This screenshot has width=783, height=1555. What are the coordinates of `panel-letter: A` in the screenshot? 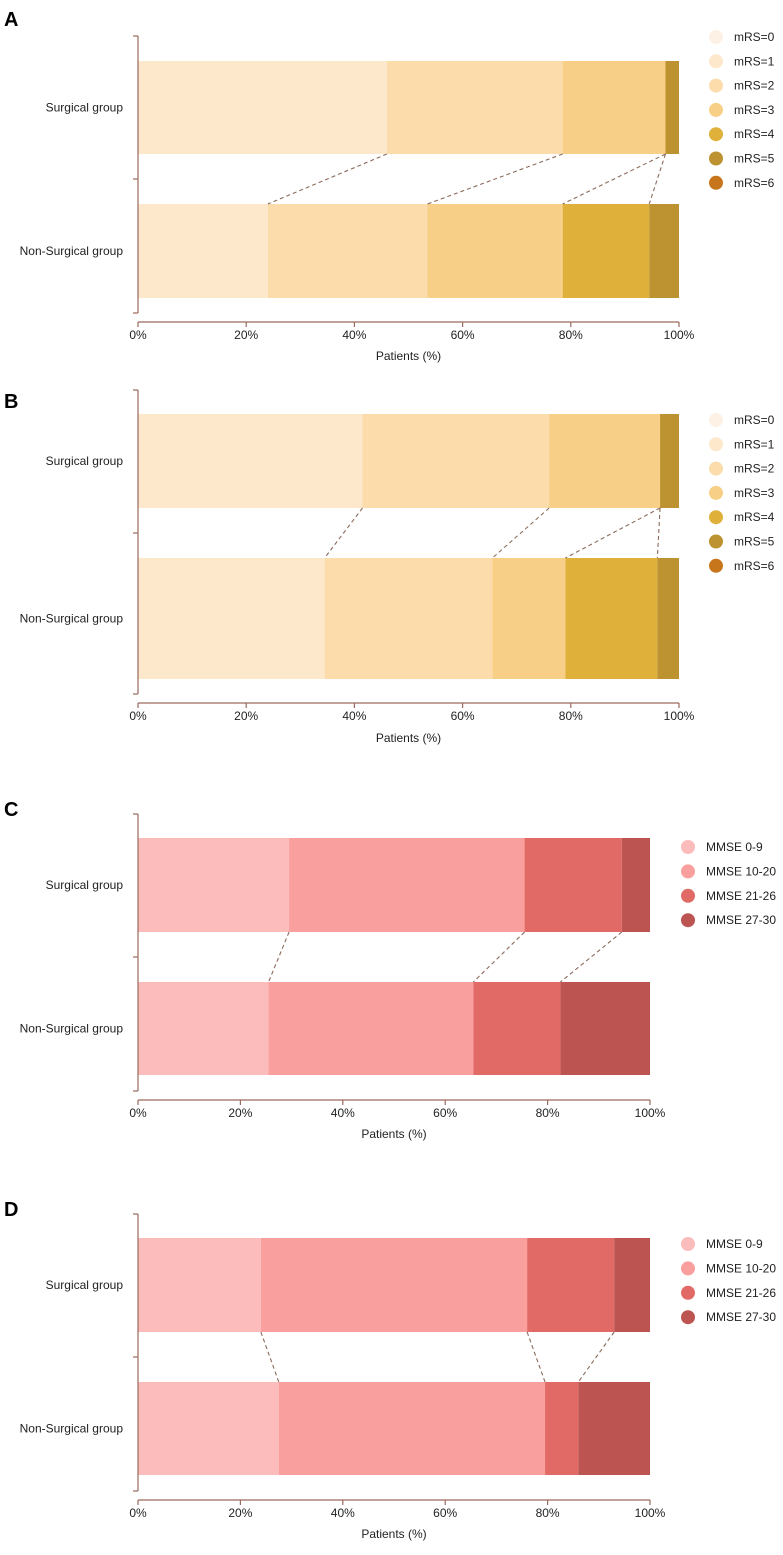 It's located at (11, 20).